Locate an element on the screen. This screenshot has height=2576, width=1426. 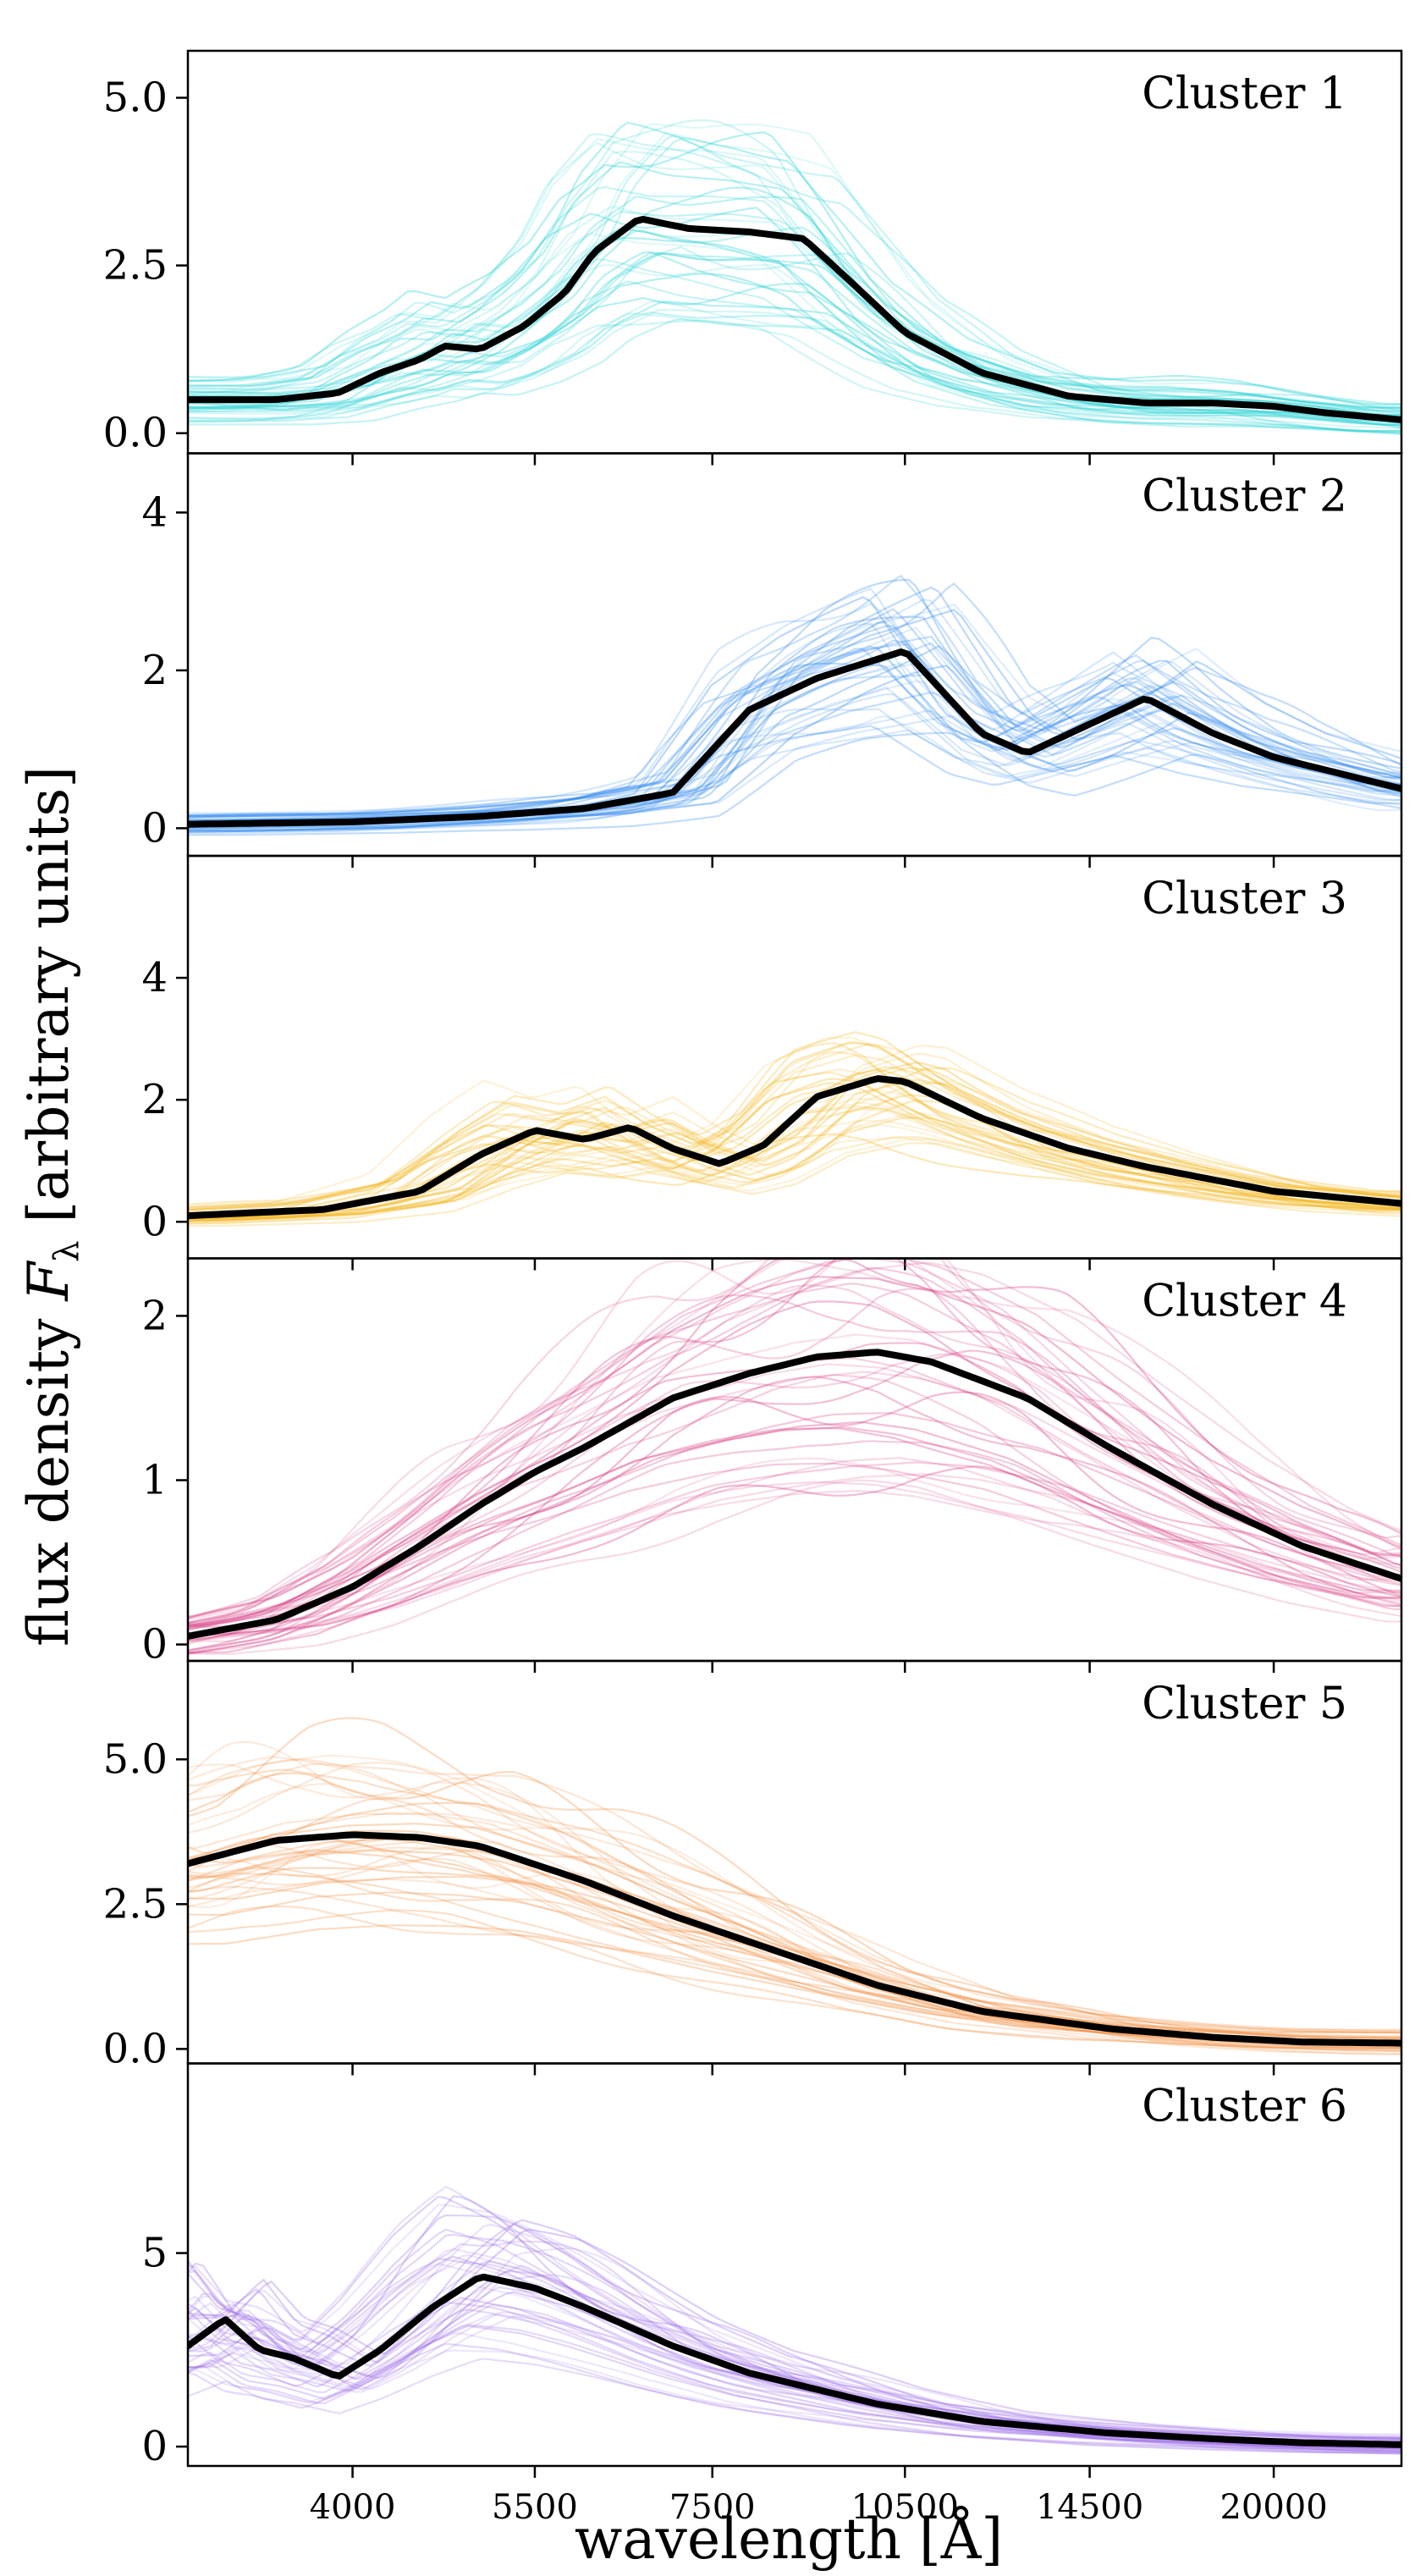
x-tick-label: 4000 is located at coordinates (353, 2507).